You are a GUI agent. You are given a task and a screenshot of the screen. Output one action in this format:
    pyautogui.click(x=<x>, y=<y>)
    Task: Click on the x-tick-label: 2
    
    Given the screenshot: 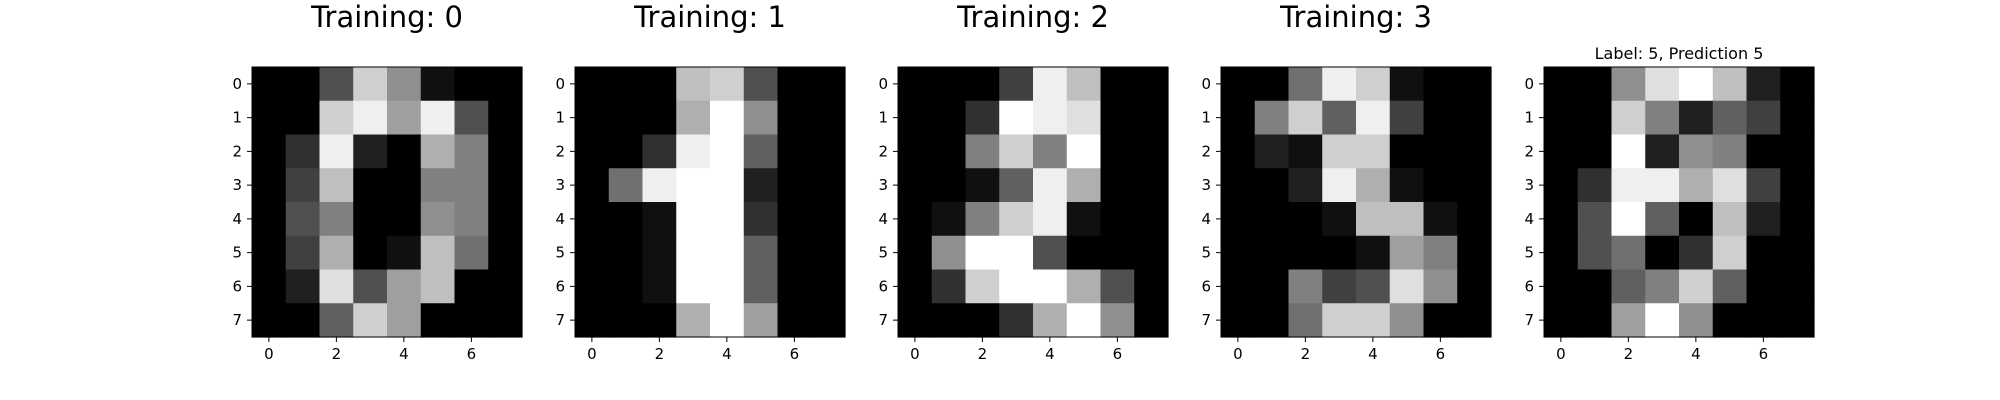 What is the action you would take?
    pyautogui.click(x=337, y=354)
    